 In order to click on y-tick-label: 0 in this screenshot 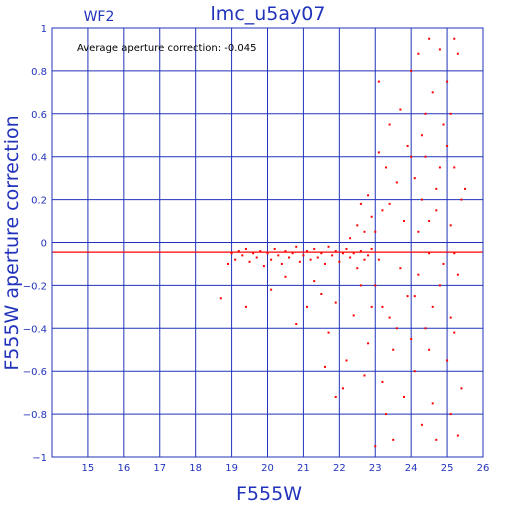, I will do `click(44, 244)`.